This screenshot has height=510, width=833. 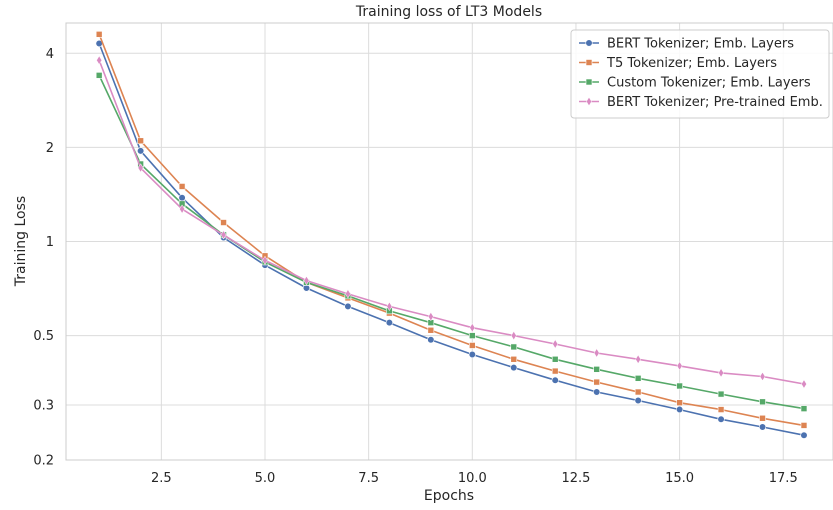 What do you see at coordinates (161, 478) in the screenshot?
I see `x-tick-label: 2.5` at bounding box center [161, 478].